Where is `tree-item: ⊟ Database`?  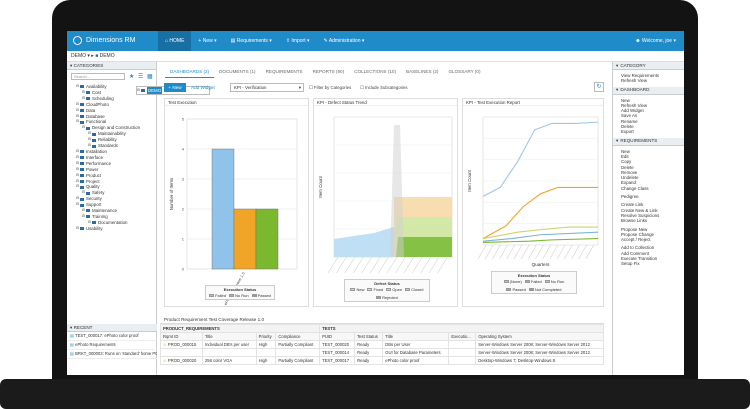 tree-item: ⊟ Database is located at coordinates (113, 117).